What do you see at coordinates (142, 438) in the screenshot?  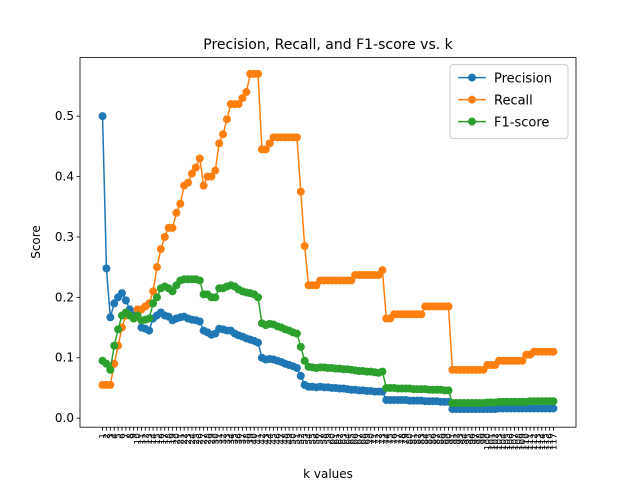 I see `x-tick-label: 11` at bounding box center [142, 438].